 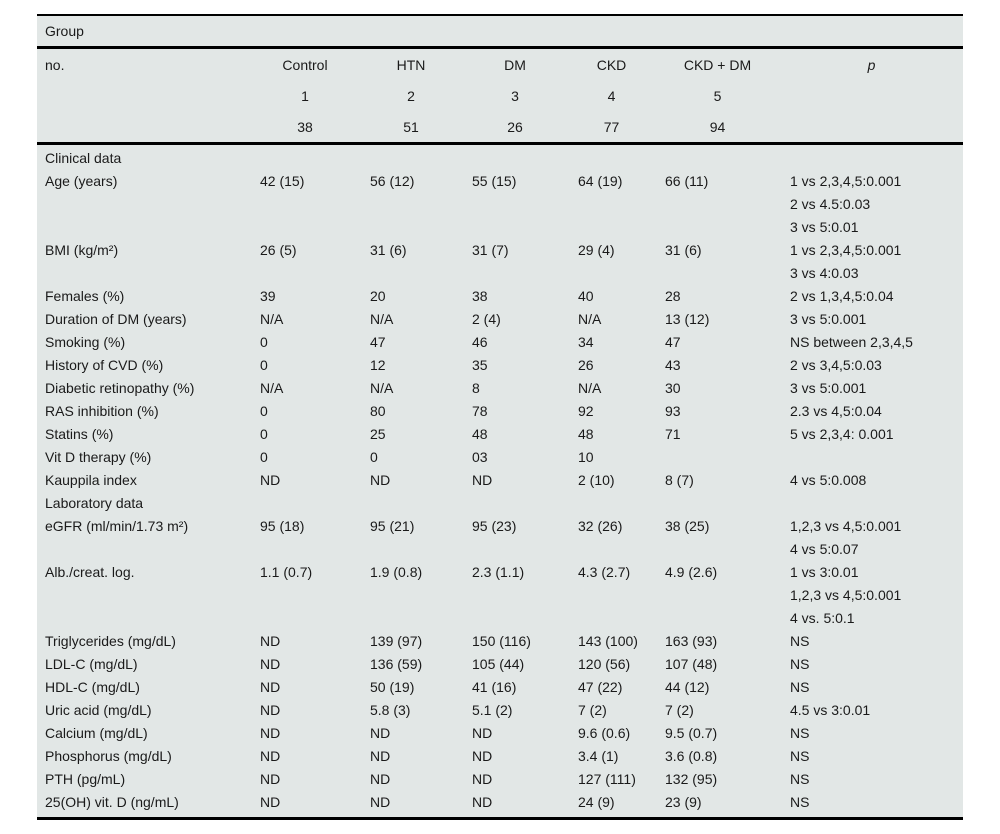 What do you see at coordinates (79, 434) in the screenshot?
I see `row-label: Statins (%)` at bounding box center [79, 434].